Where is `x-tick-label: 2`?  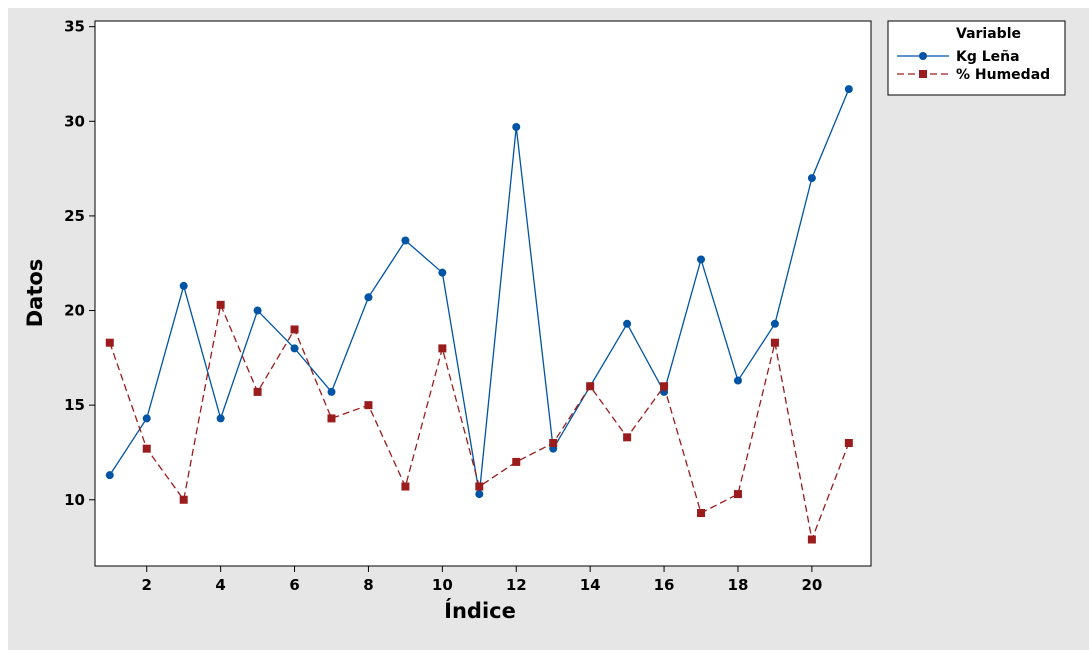
x-tick-label: 2 is located at coordinates (147, 585).